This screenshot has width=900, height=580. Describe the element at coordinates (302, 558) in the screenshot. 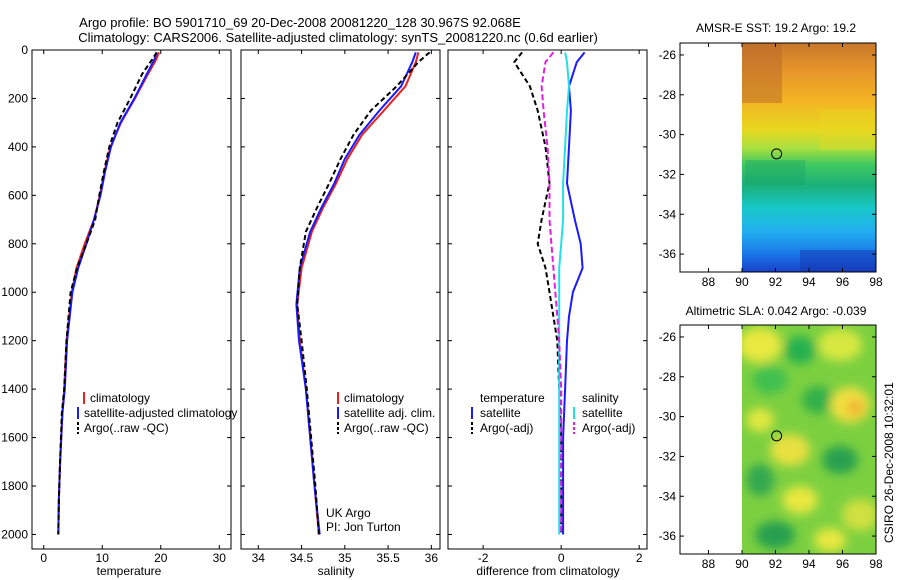

I see `x-tick-label: 34.5` at that location.